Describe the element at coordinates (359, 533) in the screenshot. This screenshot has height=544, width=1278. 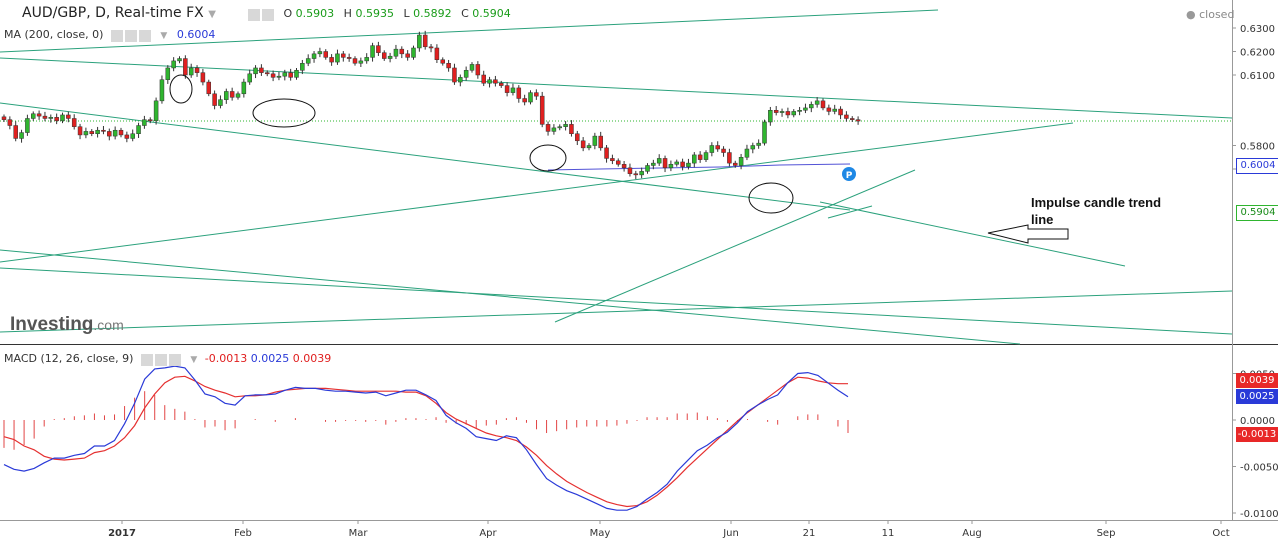
I see `time-tick-label: Mar` at that location.